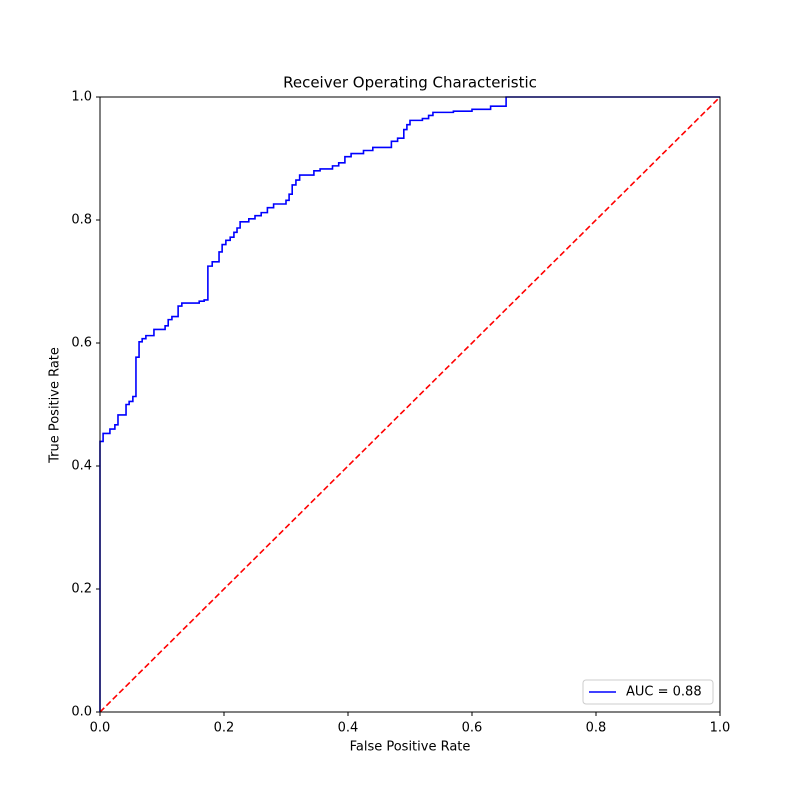 This screenshot has height=800, width=800. I want to click on y-tick-label: 1.0, so click(81, 97).